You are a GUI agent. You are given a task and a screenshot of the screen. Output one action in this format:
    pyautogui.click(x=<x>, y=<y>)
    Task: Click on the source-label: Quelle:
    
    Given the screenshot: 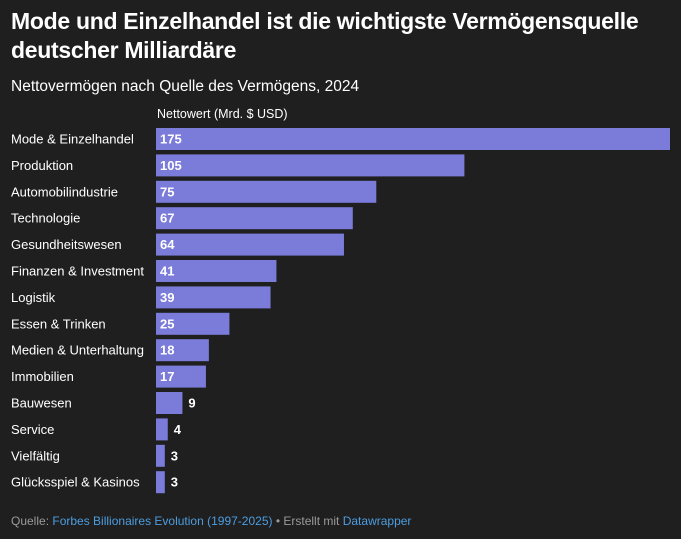 What is the action you would take?
    pyautogui.click(x=30, y=521)
    